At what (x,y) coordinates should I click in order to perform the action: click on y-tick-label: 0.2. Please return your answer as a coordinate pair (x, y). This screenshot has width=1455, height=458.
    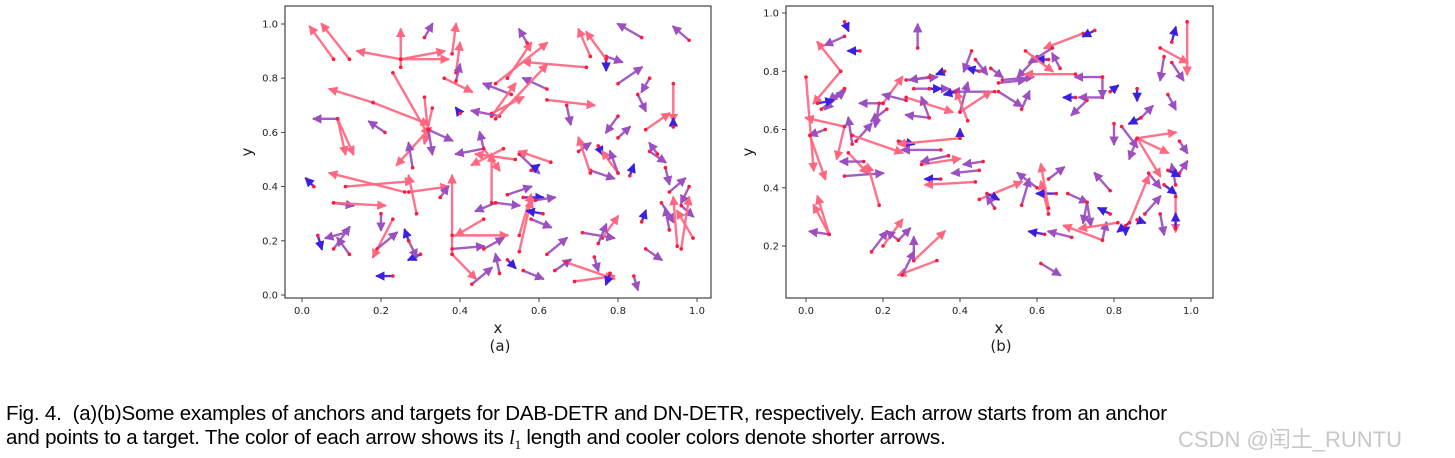
    Looking at the image, I should click on (771, 247).